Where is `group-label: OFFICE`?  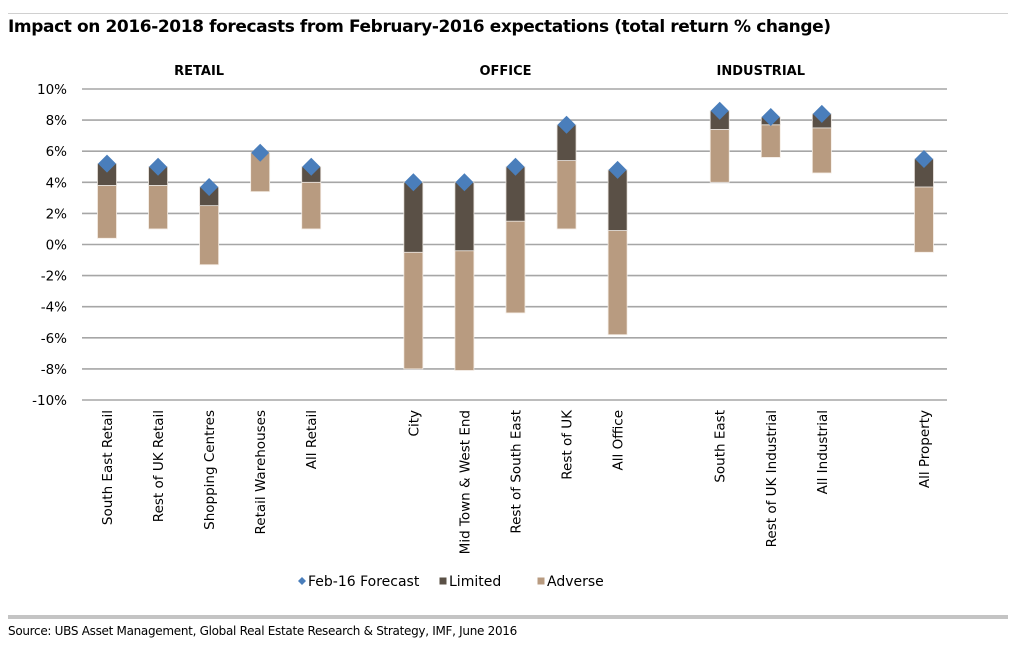
group-label: OFFICE is located at coordinates (505, 71).